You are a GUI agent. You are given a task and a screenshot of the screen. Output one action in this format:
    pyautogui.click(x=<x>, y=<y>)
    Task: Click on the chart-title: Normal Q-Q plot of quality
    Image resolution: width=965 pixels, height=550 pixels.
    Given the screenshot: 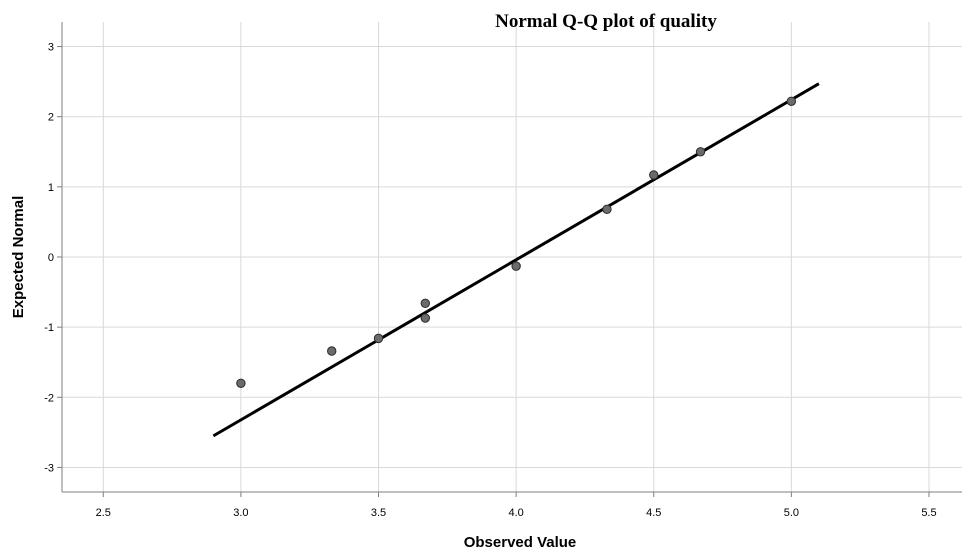 What is the action you would take?
    pyautogui.click(x=606, y=21)
    